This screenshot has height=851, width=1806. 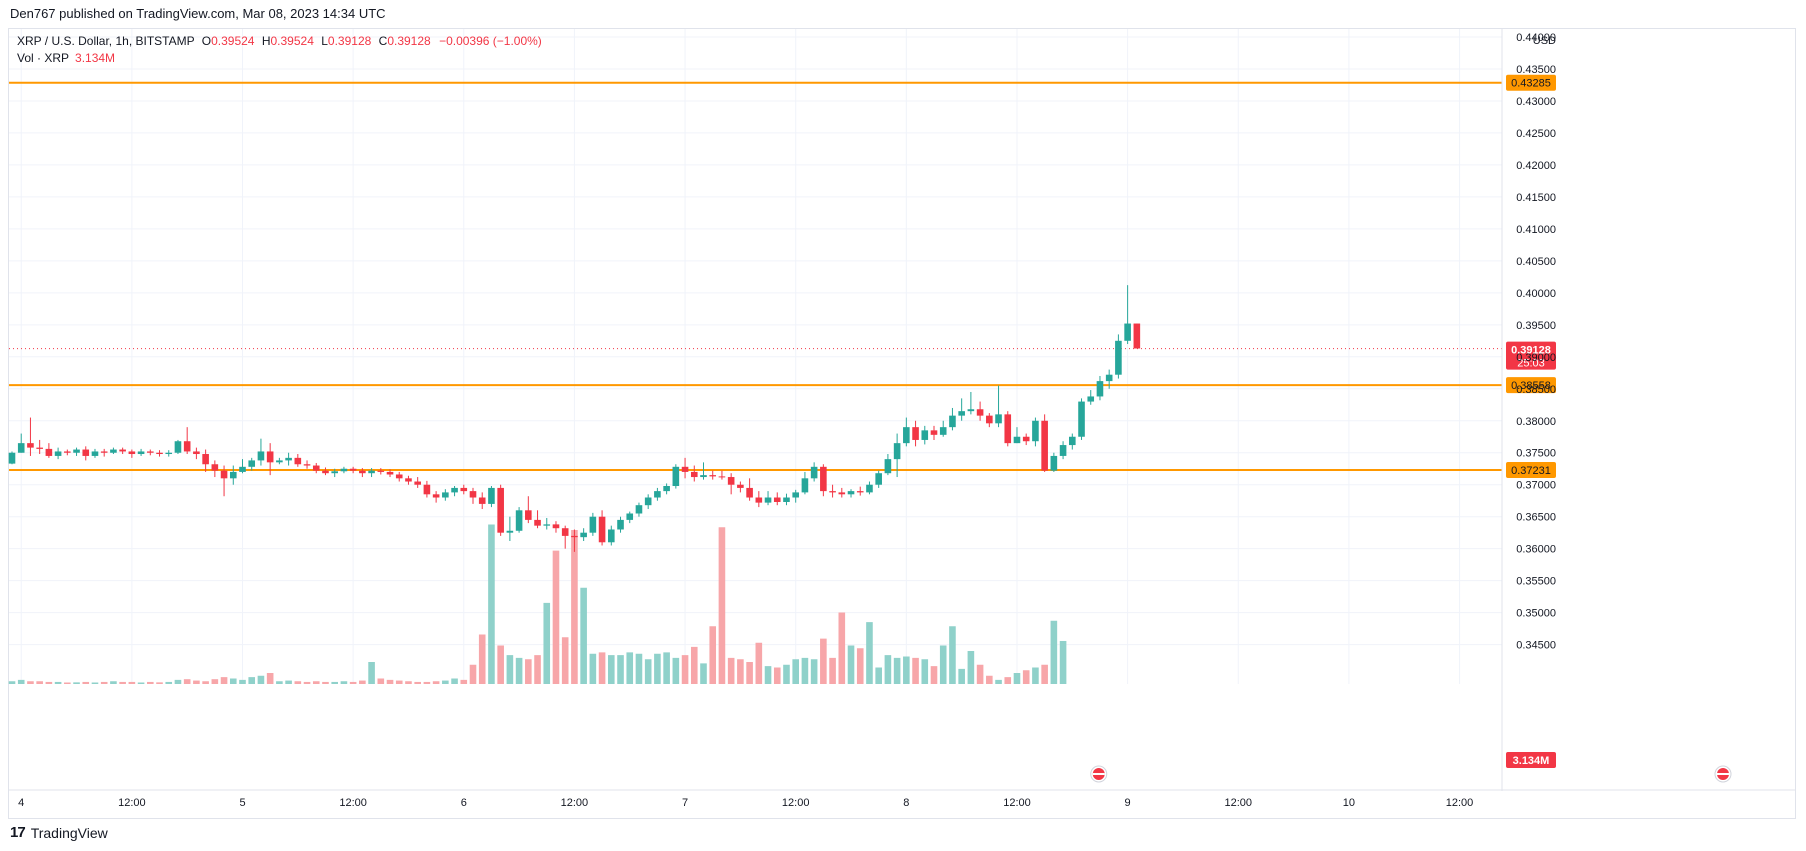 I want to click on currency-label: USD, so click(x=1544, y=41).